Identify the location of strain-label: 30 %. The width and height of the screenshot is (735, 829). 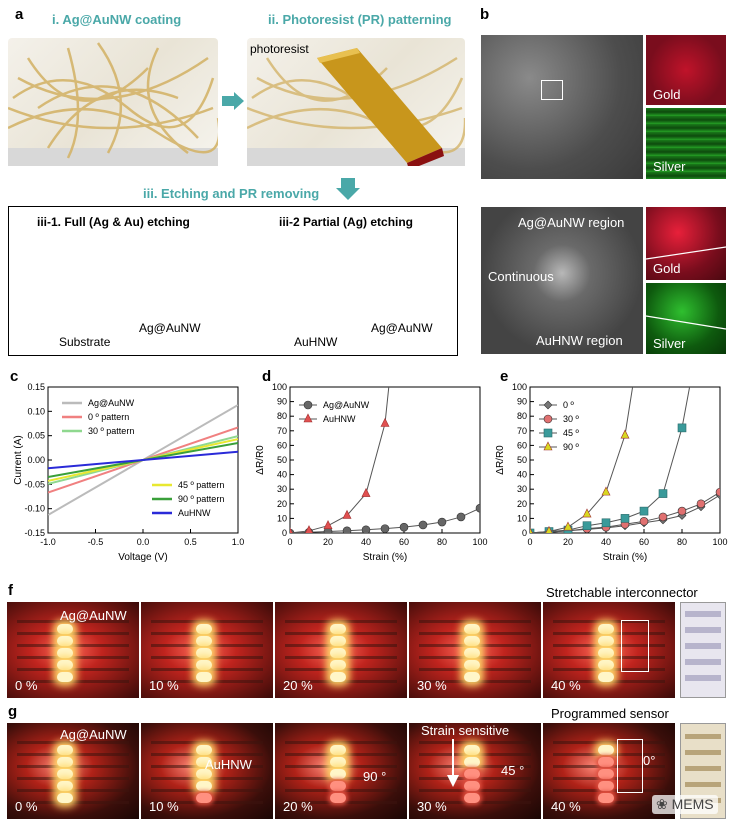
(432, 806).